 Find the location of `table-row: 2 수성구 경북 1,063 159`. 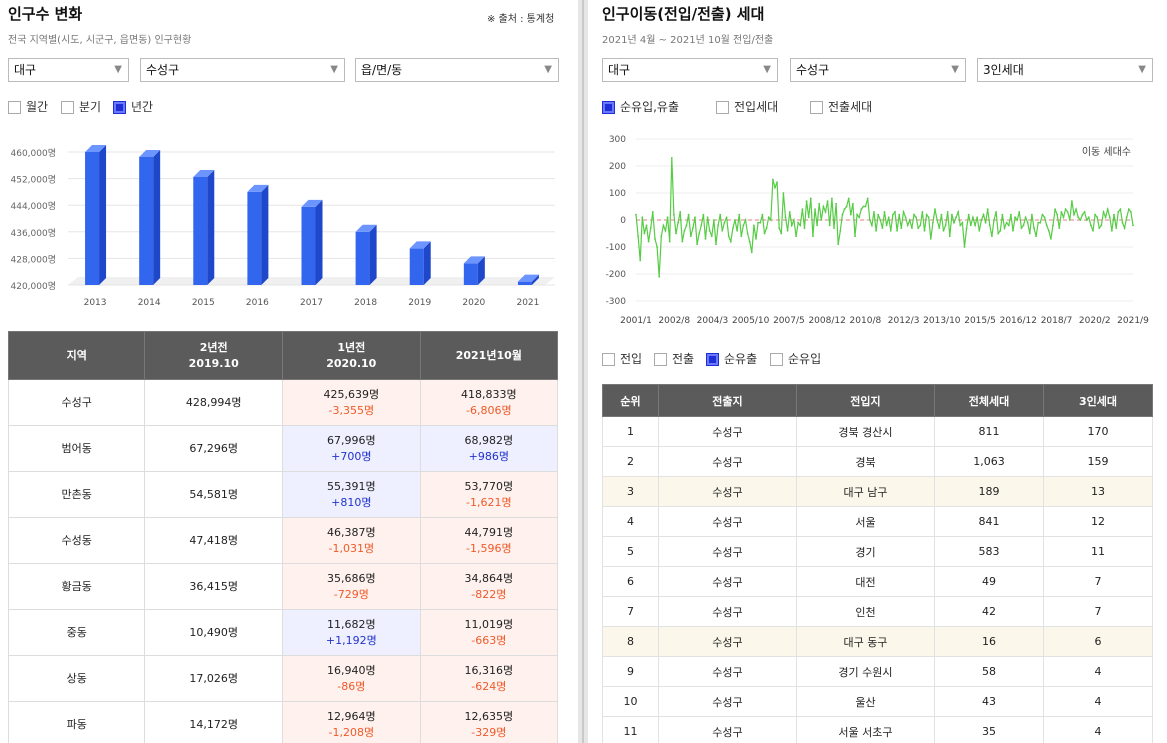

table-row: 2 수성구 경북 1,063 159 is located at coordinates (877, 461).